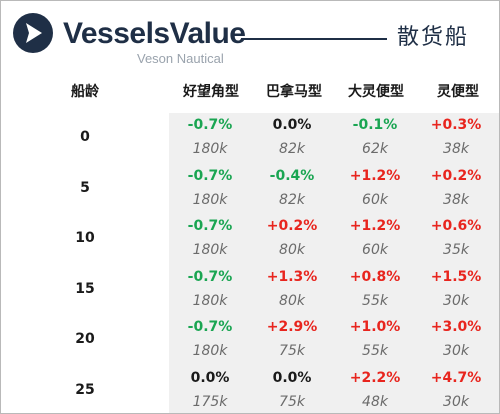  I want to click on age-label: 20, so click(85, 339).